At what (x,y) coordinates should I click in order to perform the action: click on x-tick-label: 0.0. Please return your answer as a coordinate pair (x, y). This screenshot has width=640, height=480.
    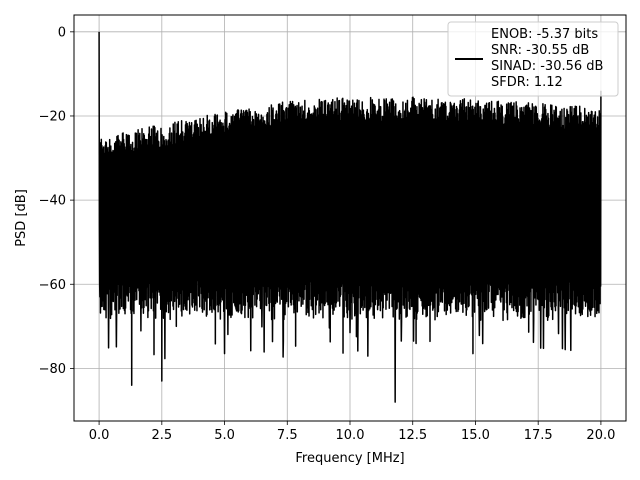
    Looking at the image, I should click on (99, 435).